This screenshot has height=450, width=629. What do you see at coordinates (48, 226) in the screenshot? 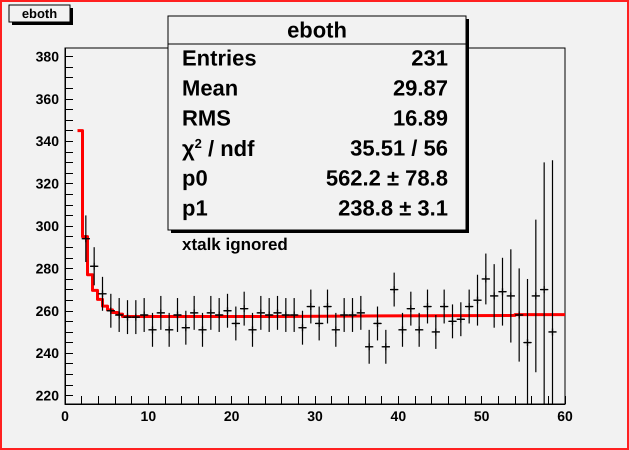
I see `y-tick-label: 300` at bounding box center [48, 226].